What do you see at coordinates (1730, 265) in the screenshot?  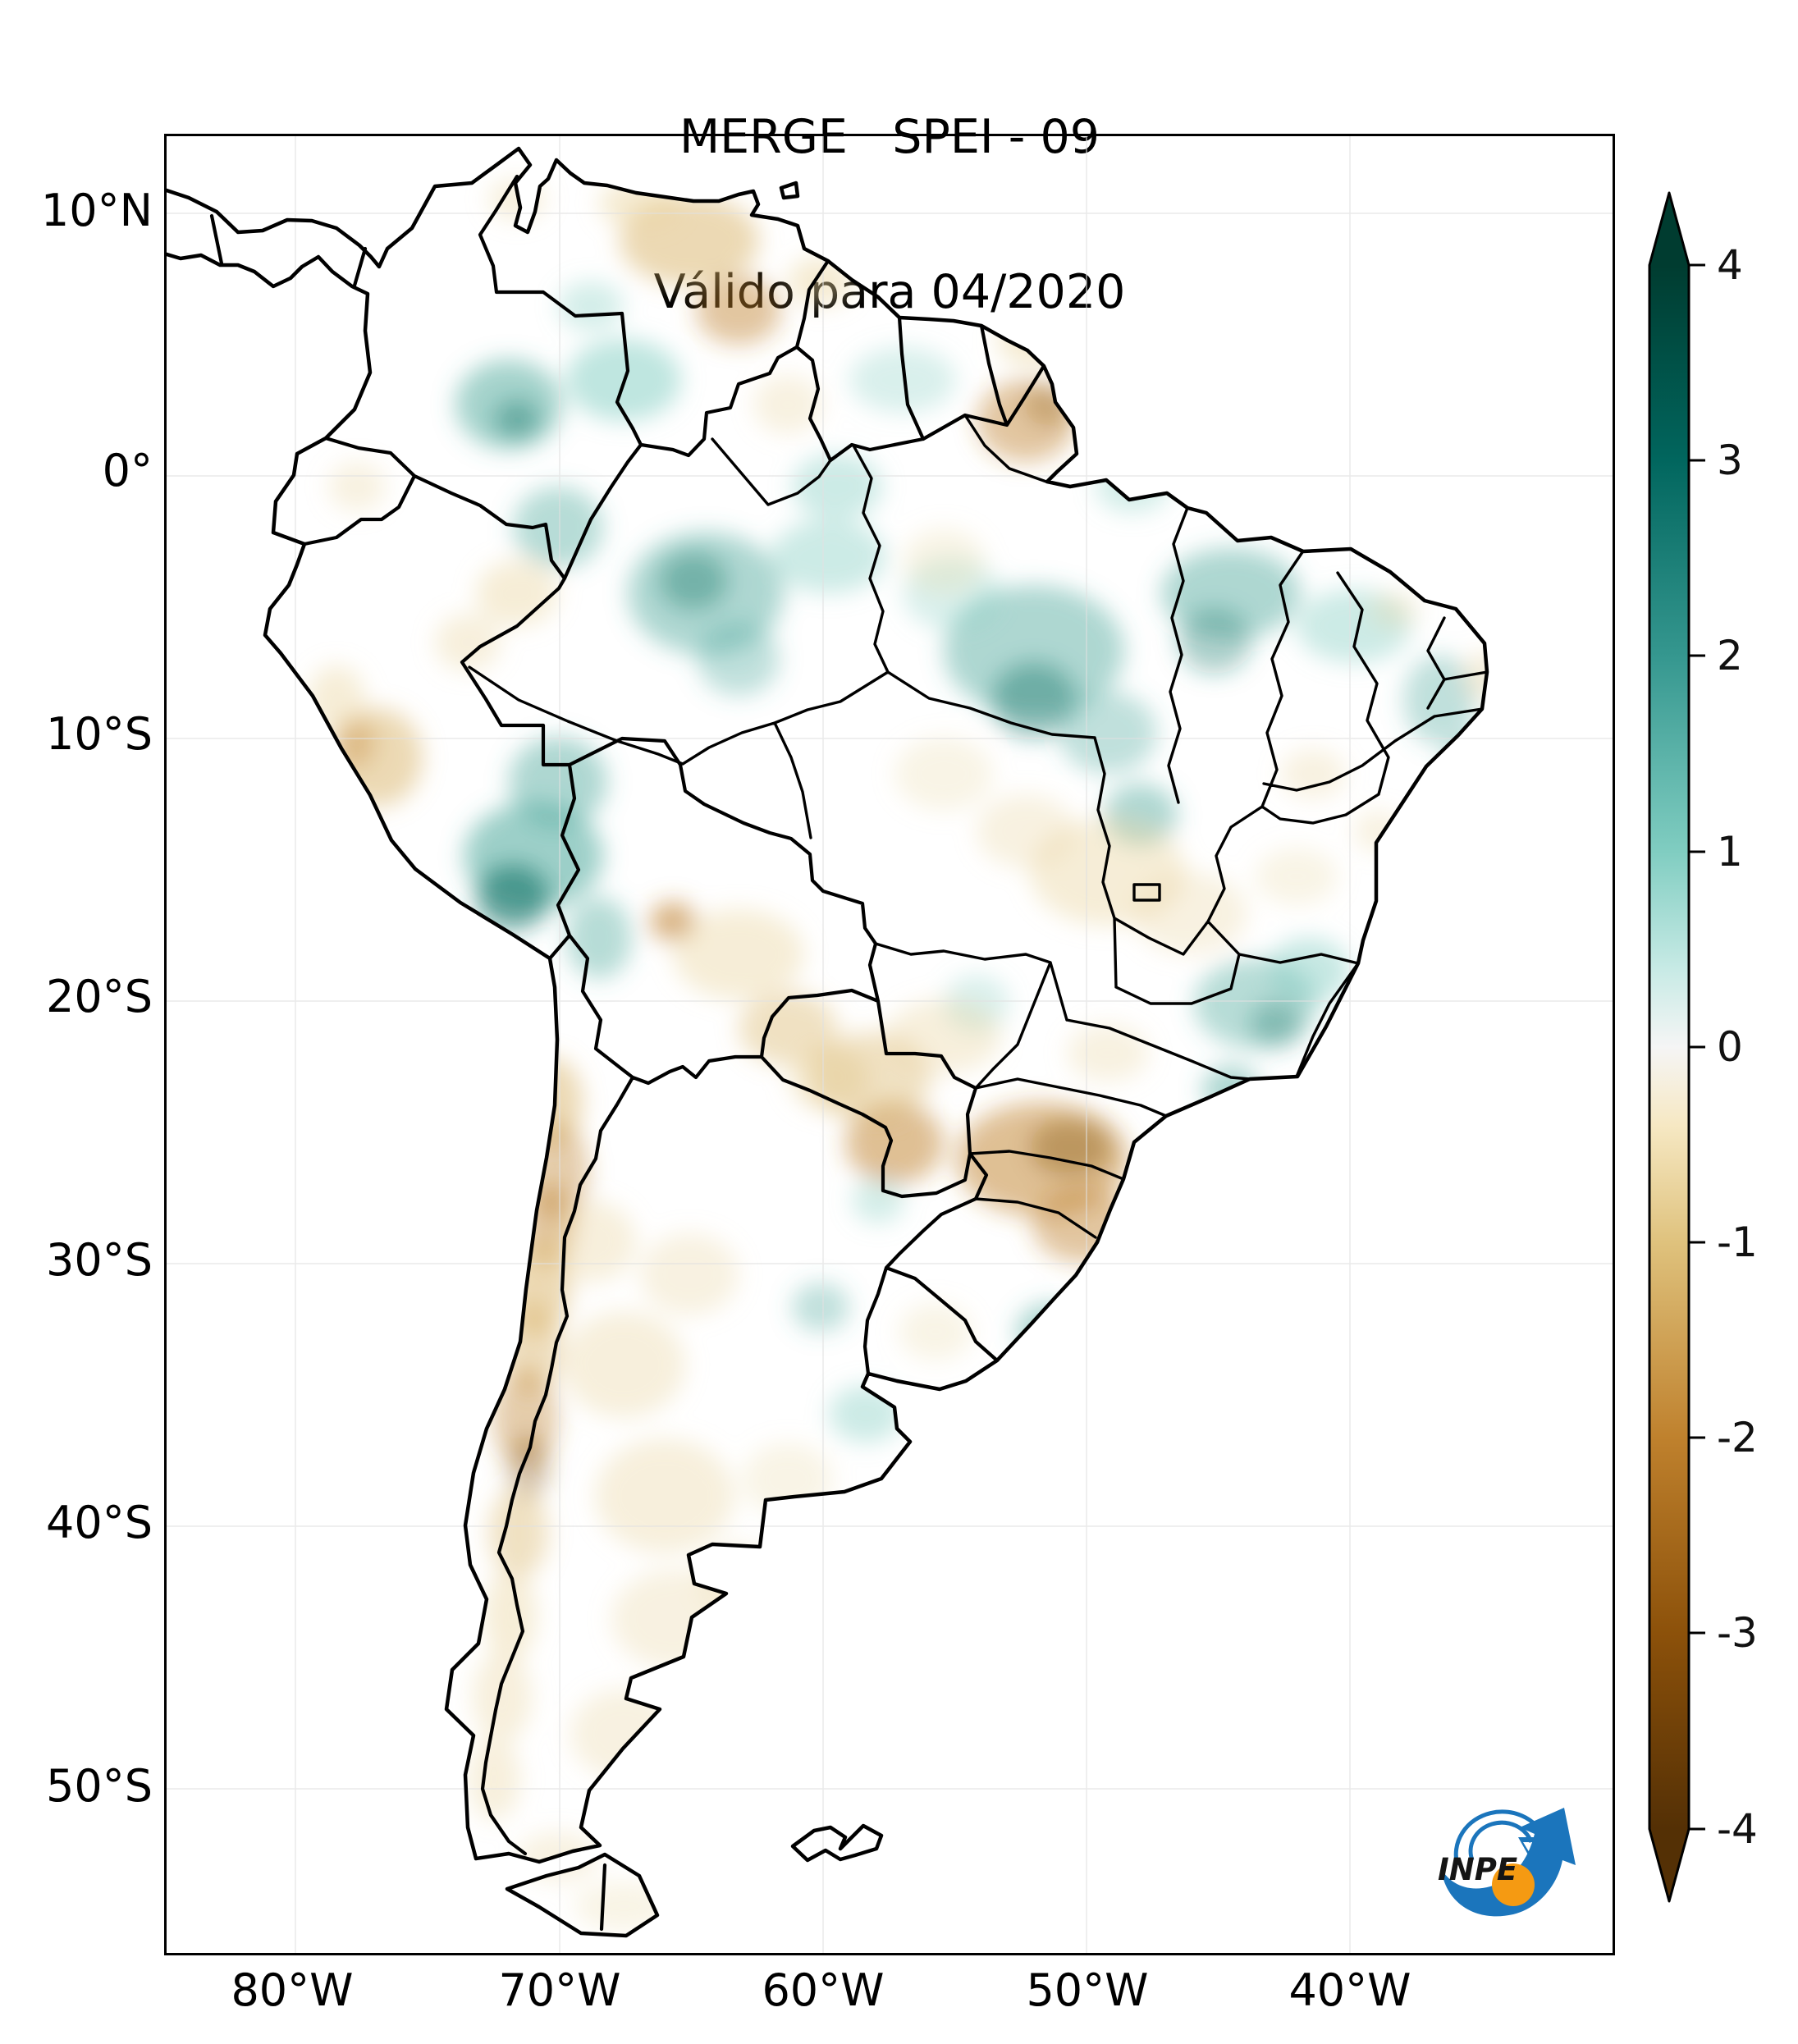 I see `colorbar-tick-label: 4` at bounding box center [1730, 265].